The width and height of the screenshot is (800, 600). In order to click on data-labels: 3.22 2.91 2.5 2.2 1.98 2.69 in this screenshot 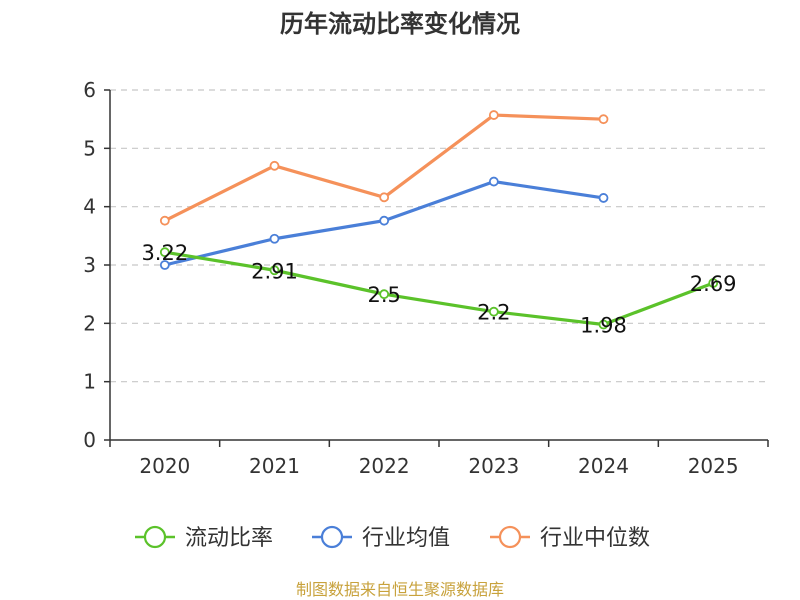, I will do `click(438, 289)`.